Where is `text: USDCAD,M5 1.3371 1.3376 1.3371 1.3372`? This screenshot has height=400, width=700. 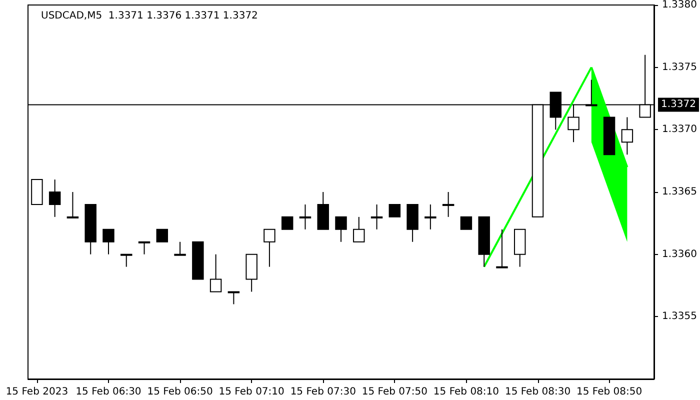 text: USDCAD,M5 1.3371 1.3376 1.3371 1.3372 is located at coordinates (149, 16).